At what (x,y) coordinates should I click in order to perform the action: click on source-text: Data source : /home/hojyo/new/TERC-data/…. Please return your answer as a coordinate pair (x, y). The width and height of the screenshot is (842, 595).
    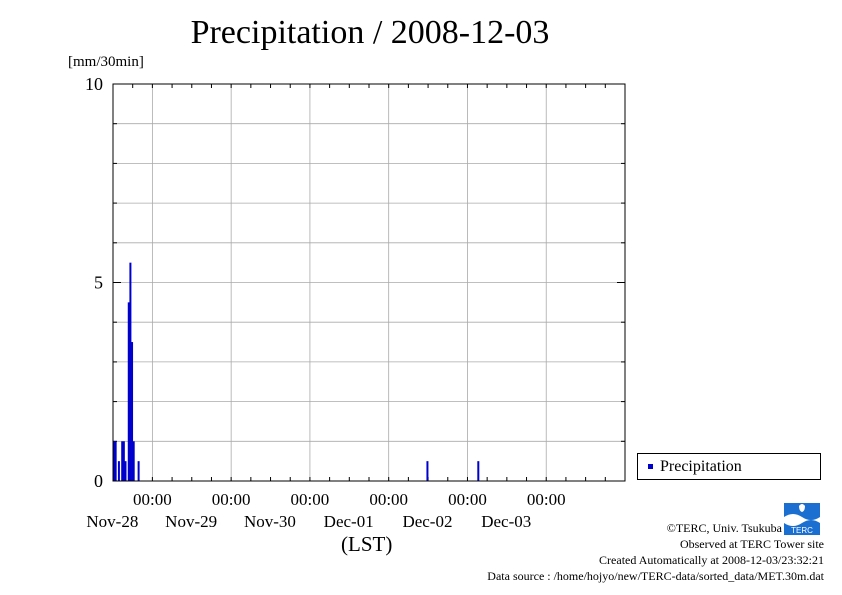
    Looking at the image, I should click on (655, 576).